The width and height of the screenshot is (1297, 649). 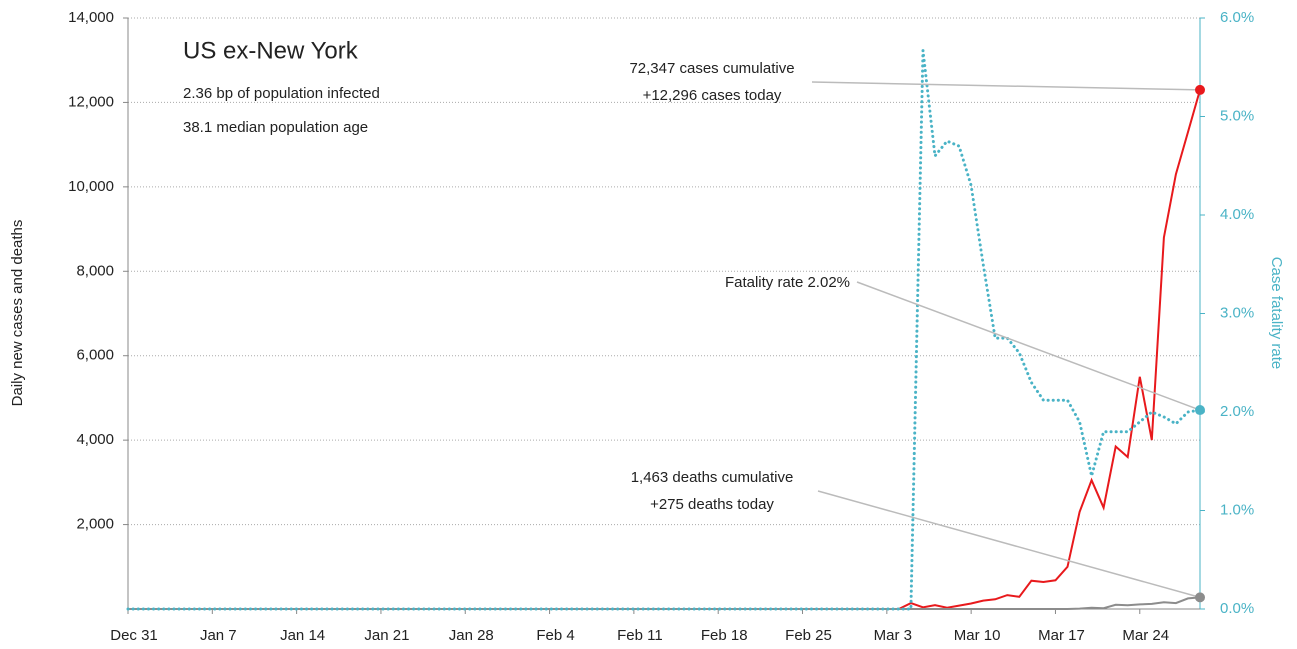 I want to click on y2-tick-label: 5.0%, so click(x=1237, y=115).